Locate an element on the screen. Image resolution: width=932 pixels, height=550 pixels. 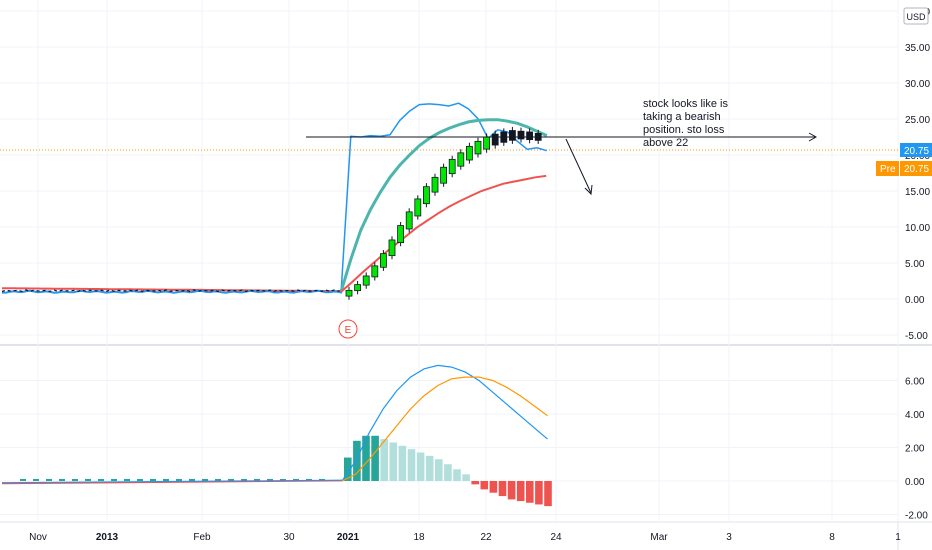
time-tick-label: 24 is located at coordinates (556, 537).